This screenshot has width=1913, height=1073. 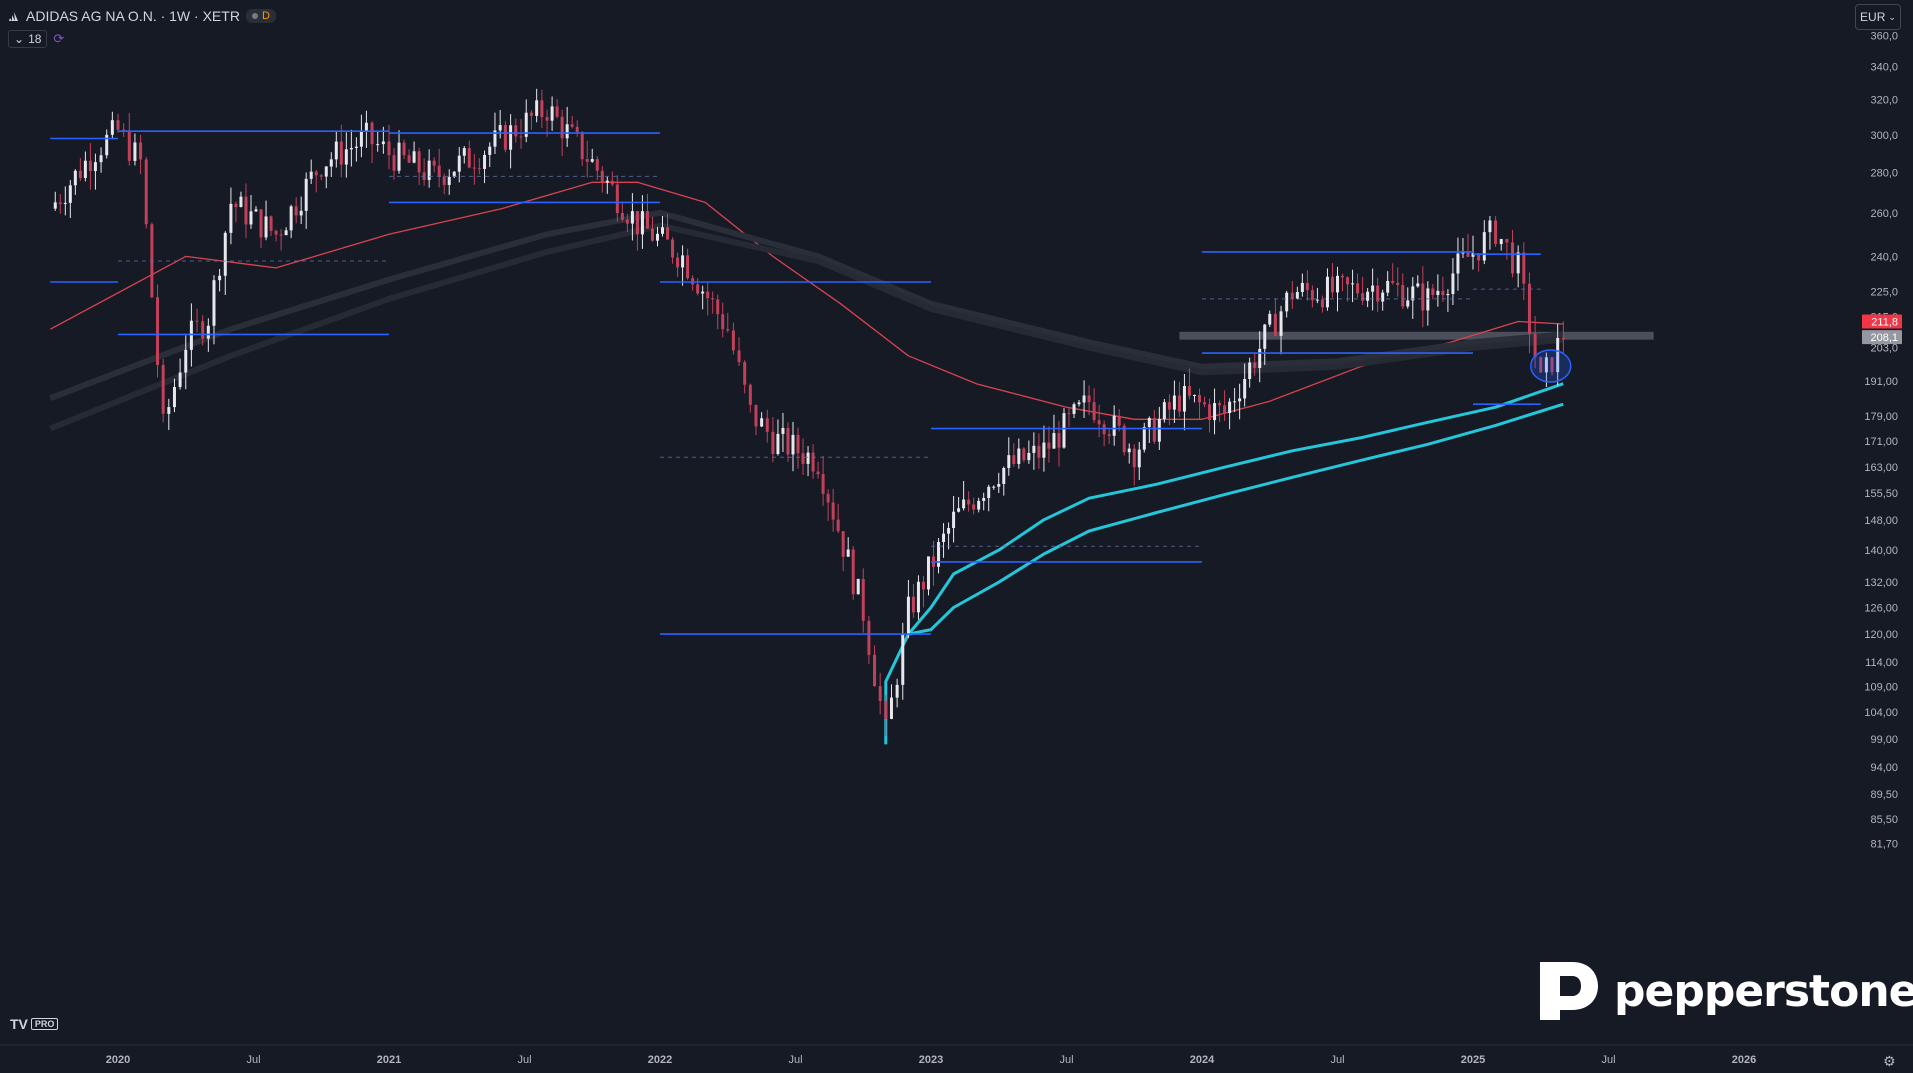 I want to click on y-axis-tick-label: 104,00, so click(x=1881, y=713).